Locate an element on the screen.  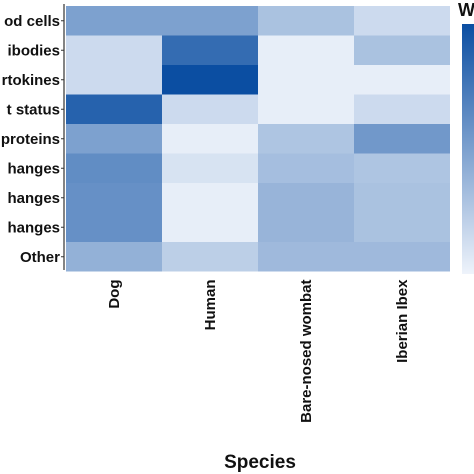
y-tick-label: ibodies is located at coordinates (33, 50).